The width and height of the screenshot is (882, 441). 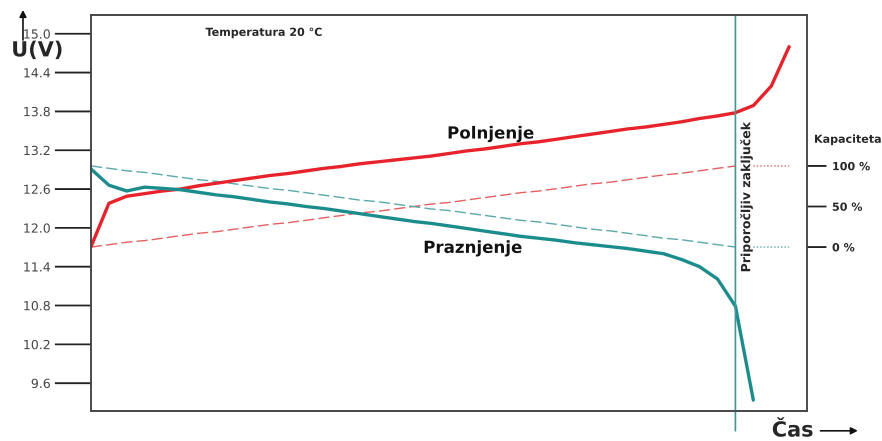 I want to click on annotation: Temperatura 20 °C, so click(x=264, y=33).